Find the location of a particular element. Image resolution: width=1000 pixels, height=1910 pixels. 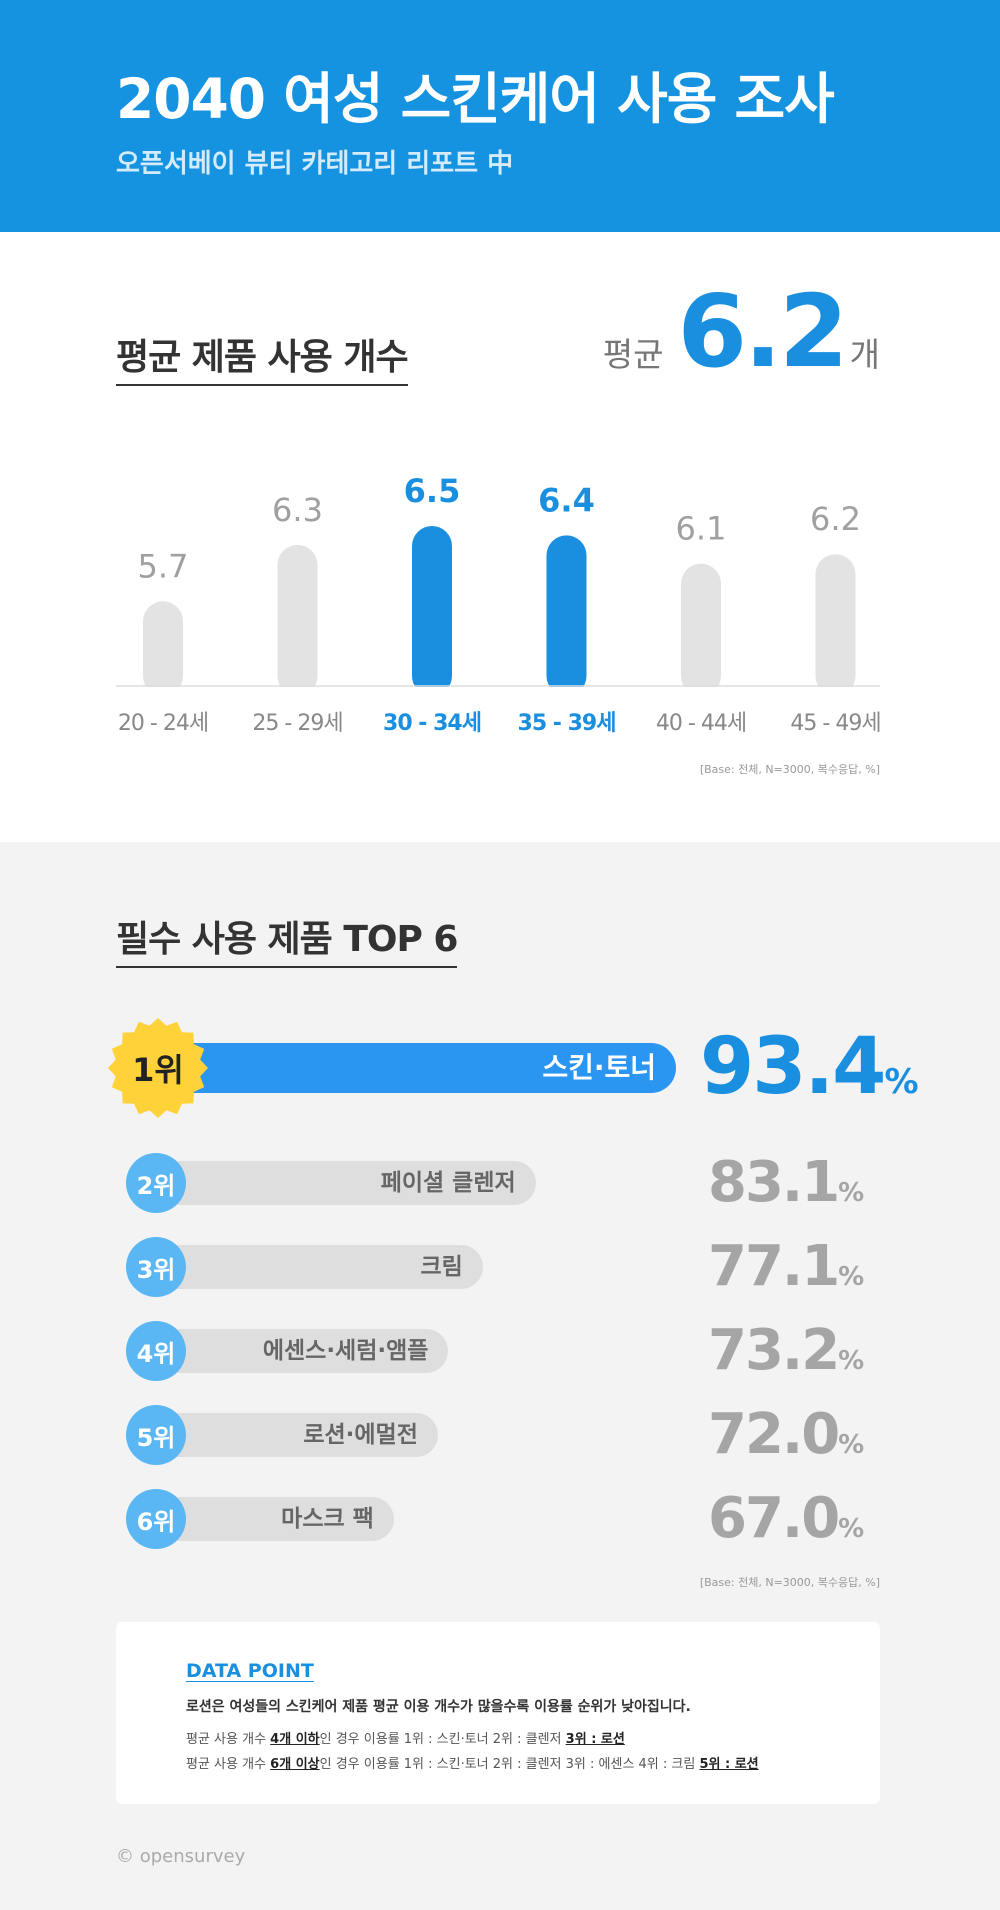

rank-value-3: 77.1% is located at coordinates (786, 1267).